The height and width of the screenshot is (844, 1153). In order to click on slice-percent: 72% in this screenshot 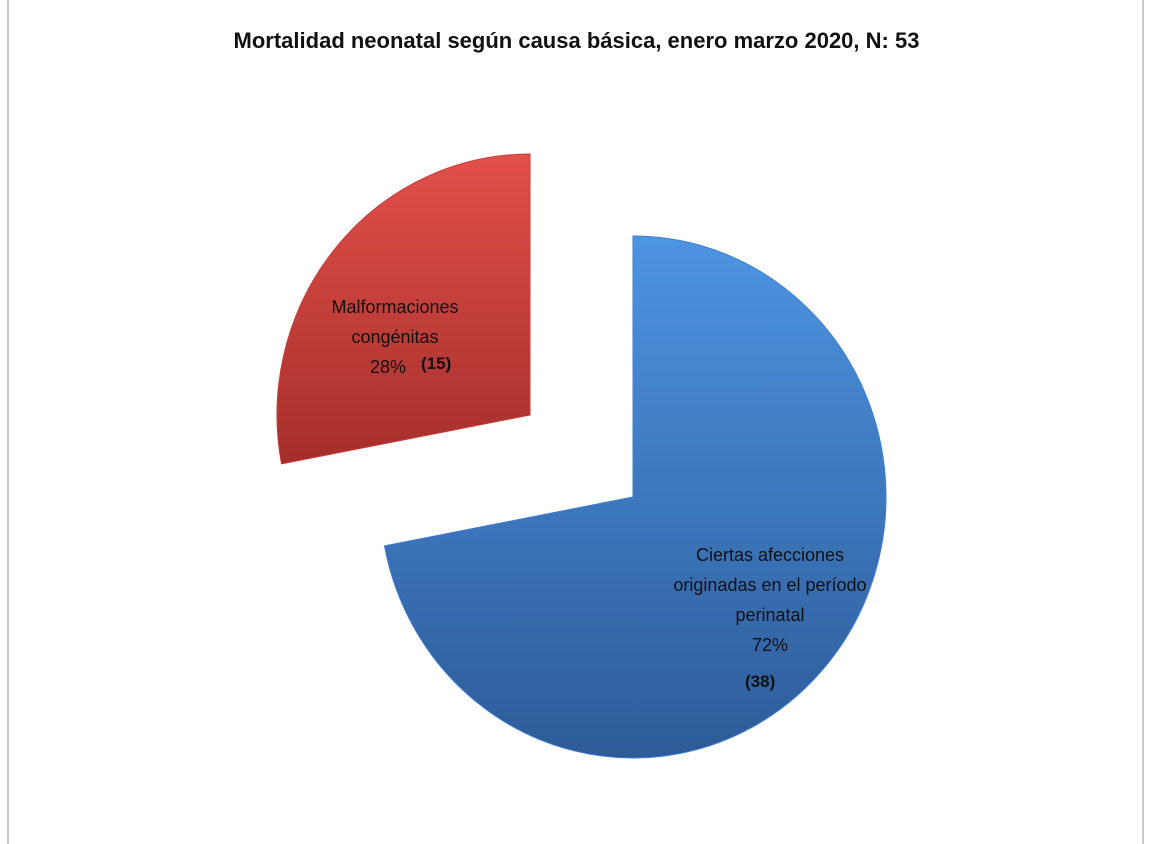, I will do `click(770, 645)`.